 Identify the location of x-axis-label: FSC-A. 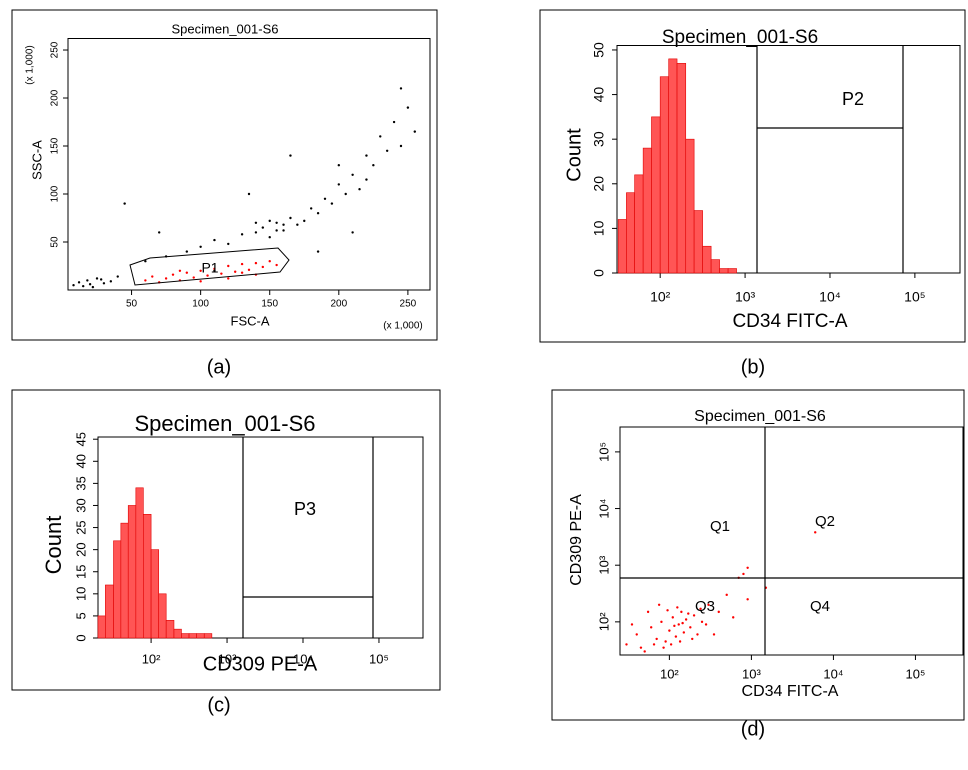
(250, 320).